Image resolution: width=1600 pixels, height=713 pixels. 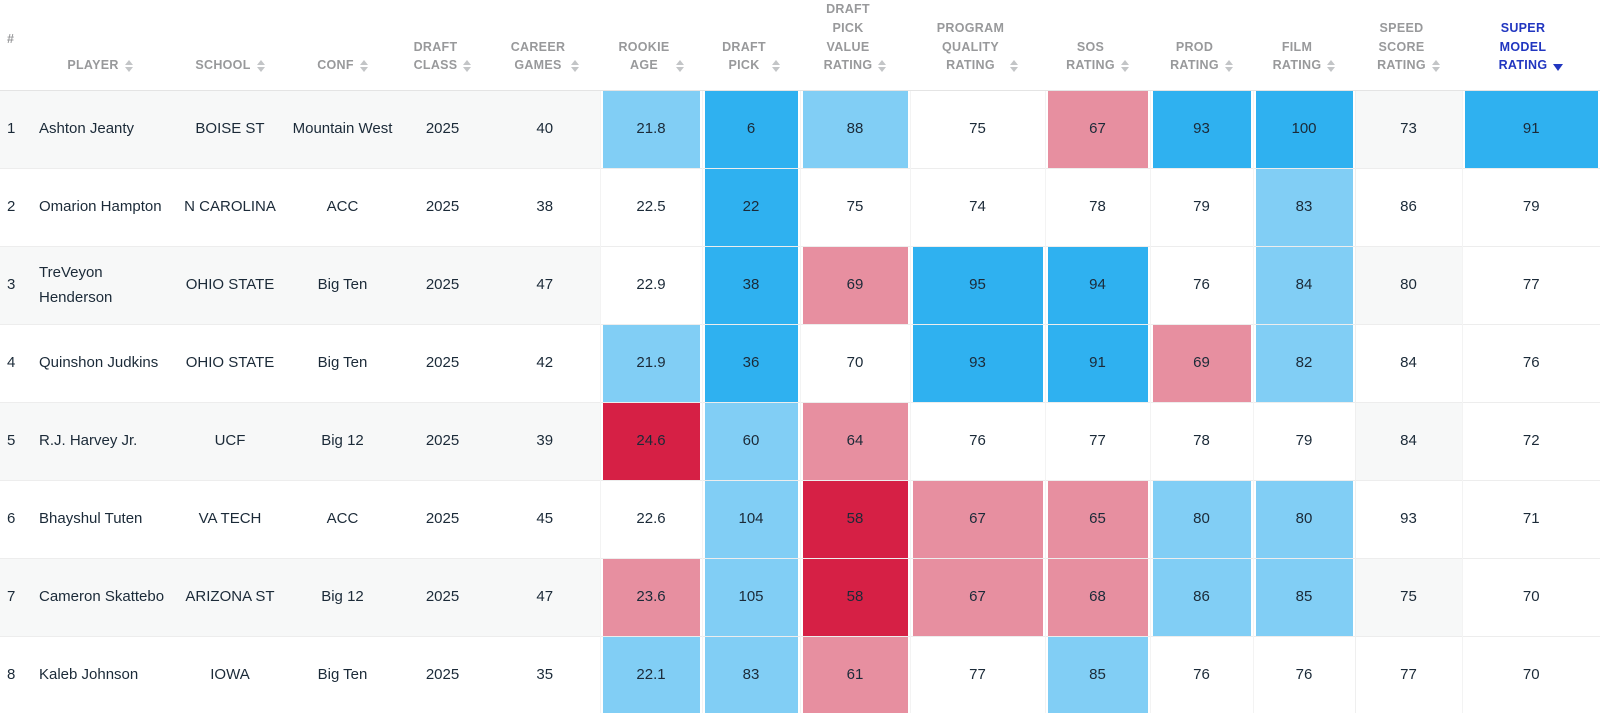 What do you see at coordinates (11, 363) in the screenshot?
I see `cell-value: 4` at bounding box center [11, 363].